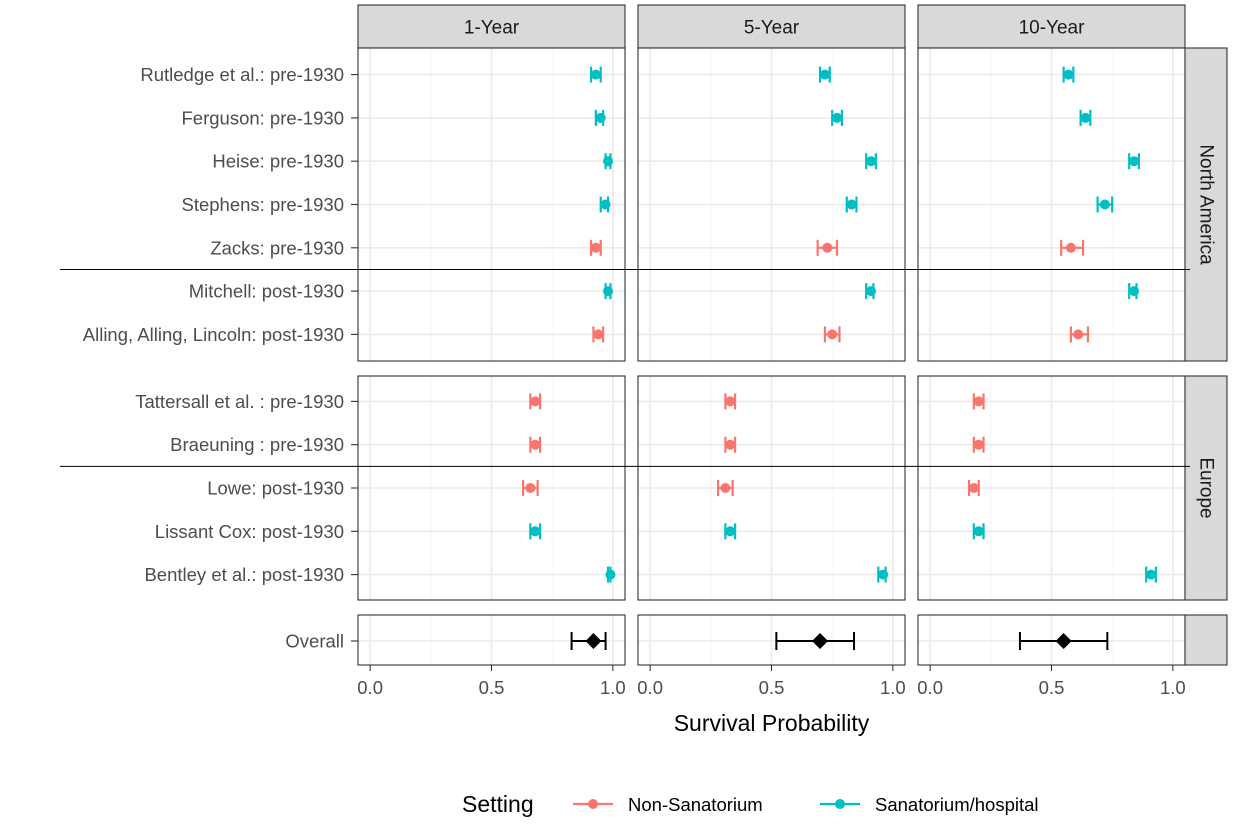 This screenshot has height=824, width=1235. Describe the element at coordinates (772, 723) in the screenshot. I see `x-axis-title: Survival Probability` at that location.